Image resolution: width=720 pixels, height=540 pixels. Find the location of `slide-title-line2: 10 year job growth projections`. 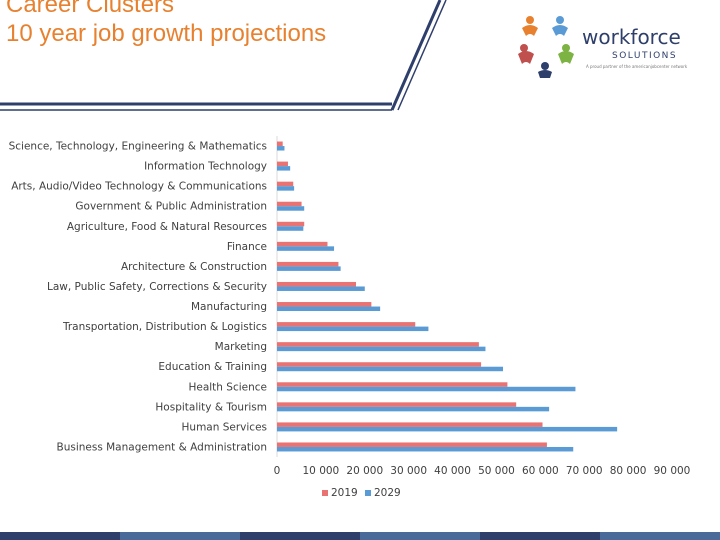

slide-title-line2: 10 year job growth projections is located at coordinates (166, 33).